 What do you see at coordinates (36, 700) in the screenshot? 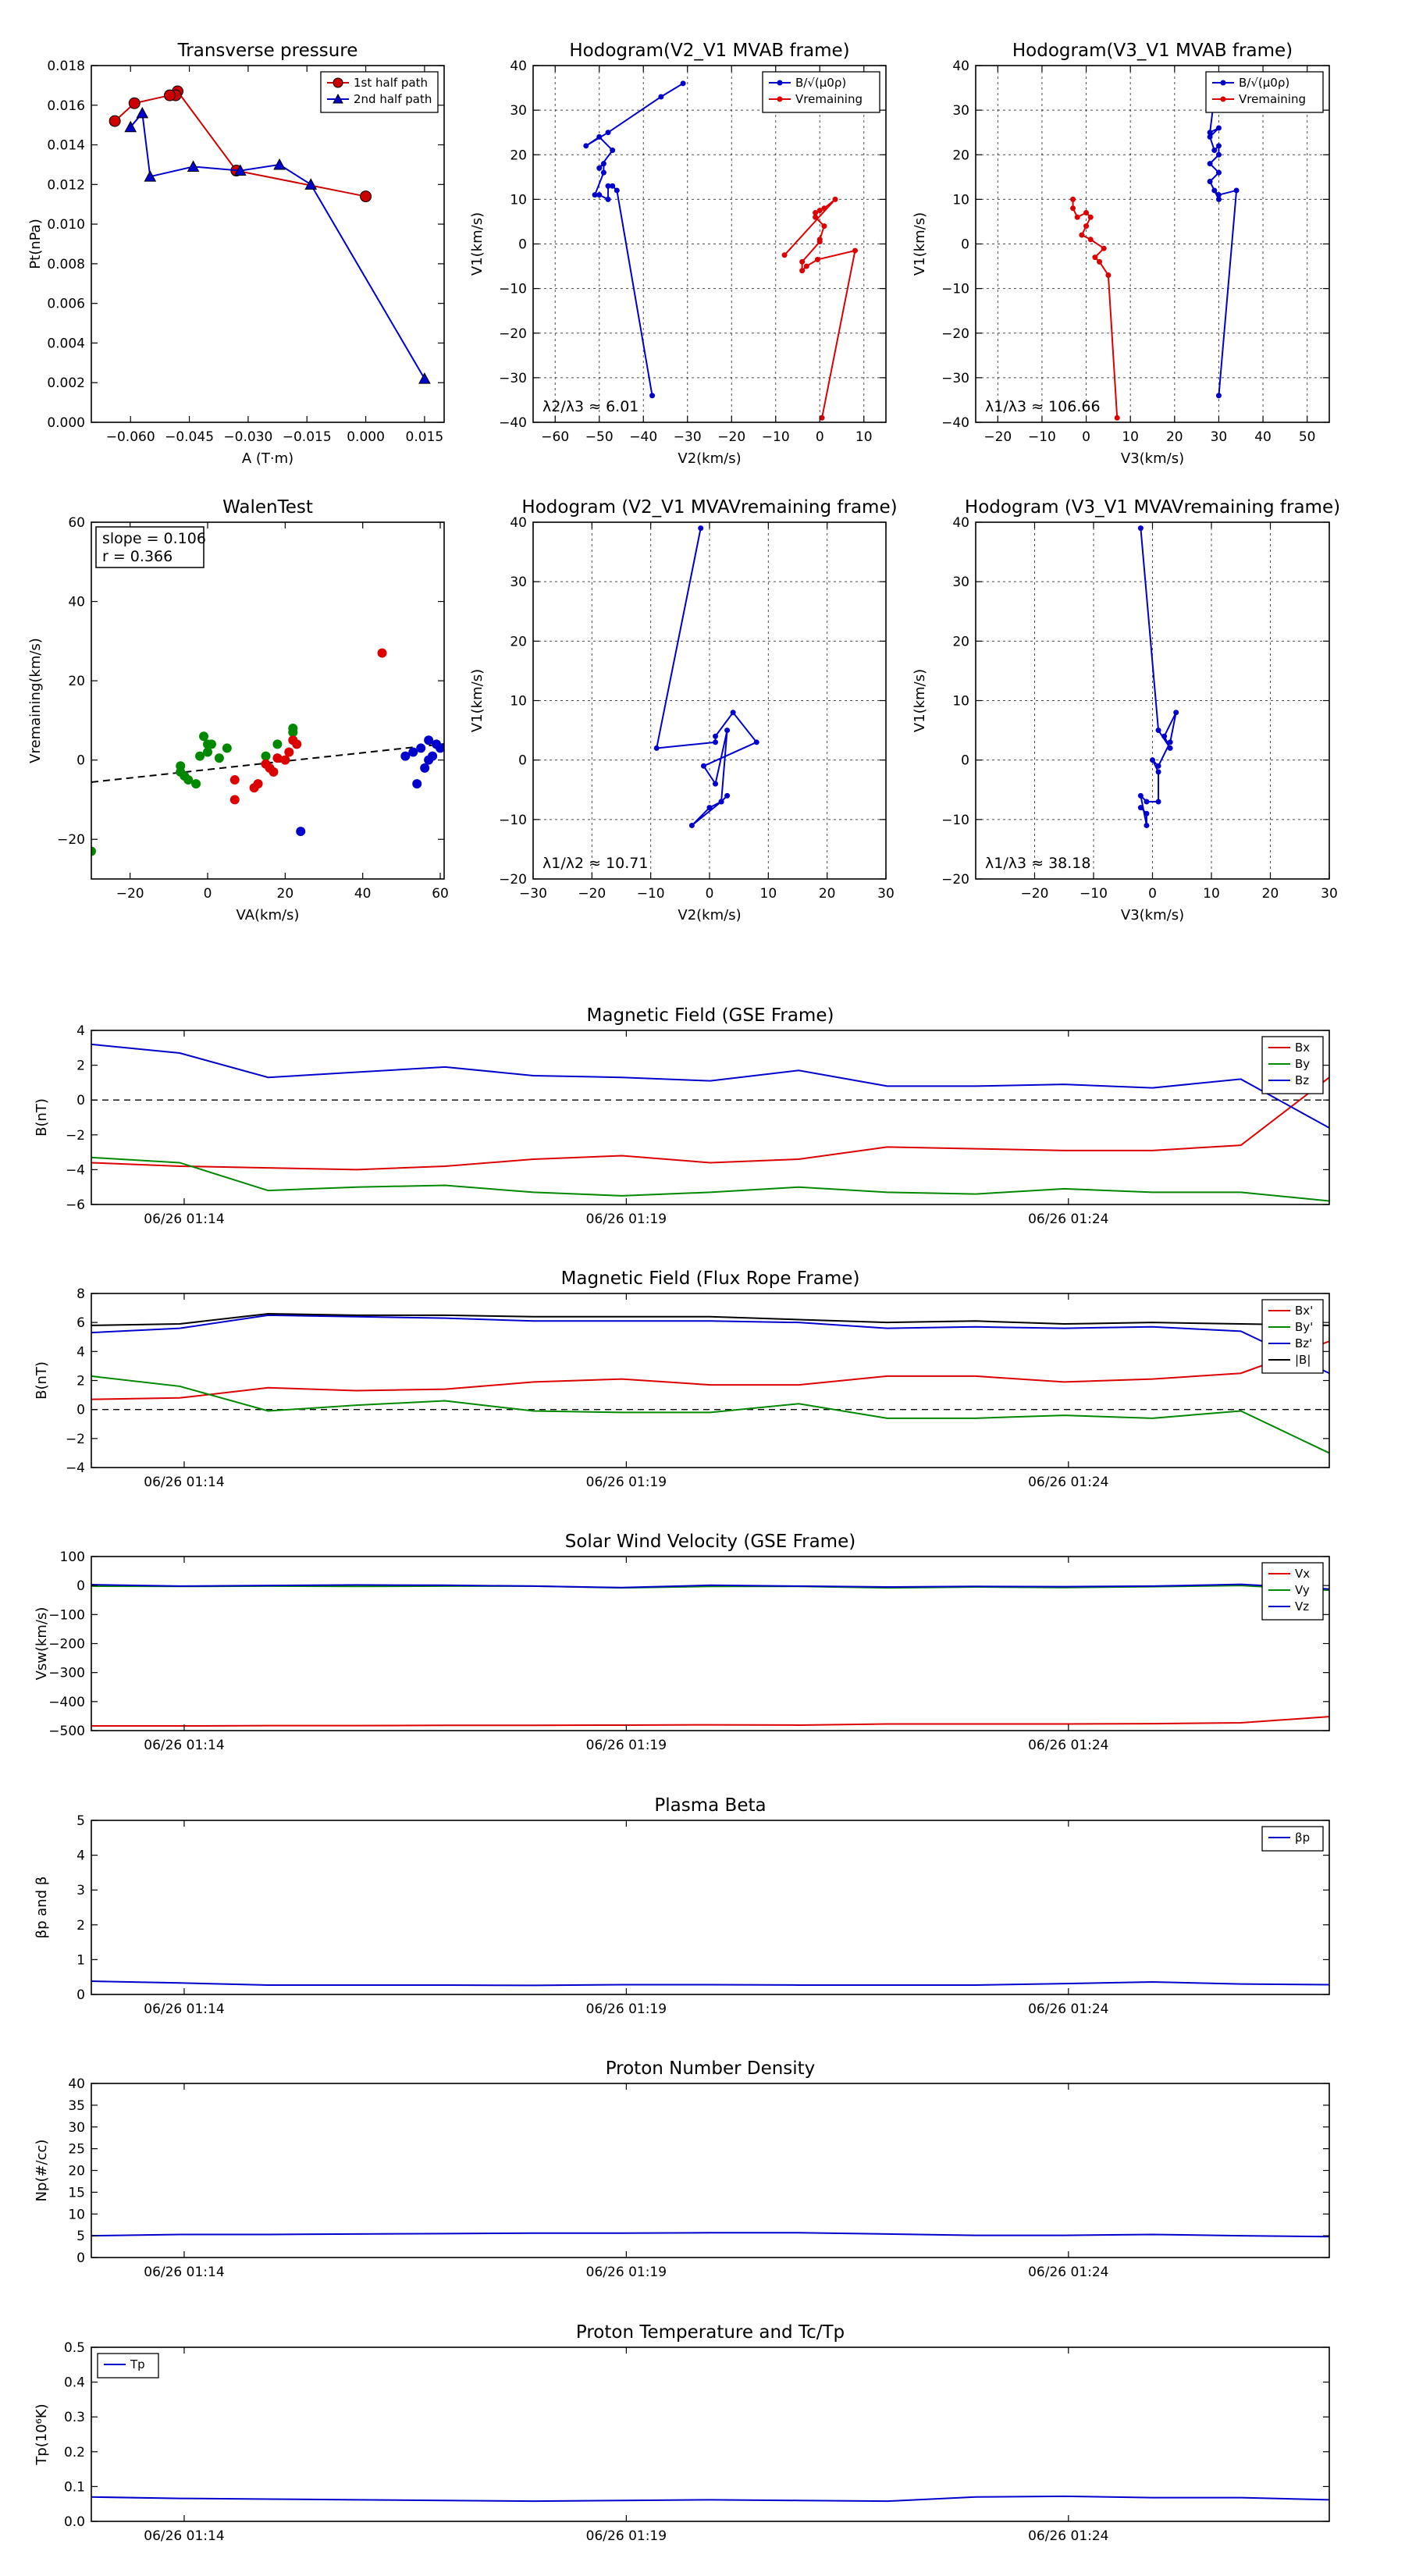
I see `y-axis-label: Vremaining(km/s)` at bounding box center [36, 700].